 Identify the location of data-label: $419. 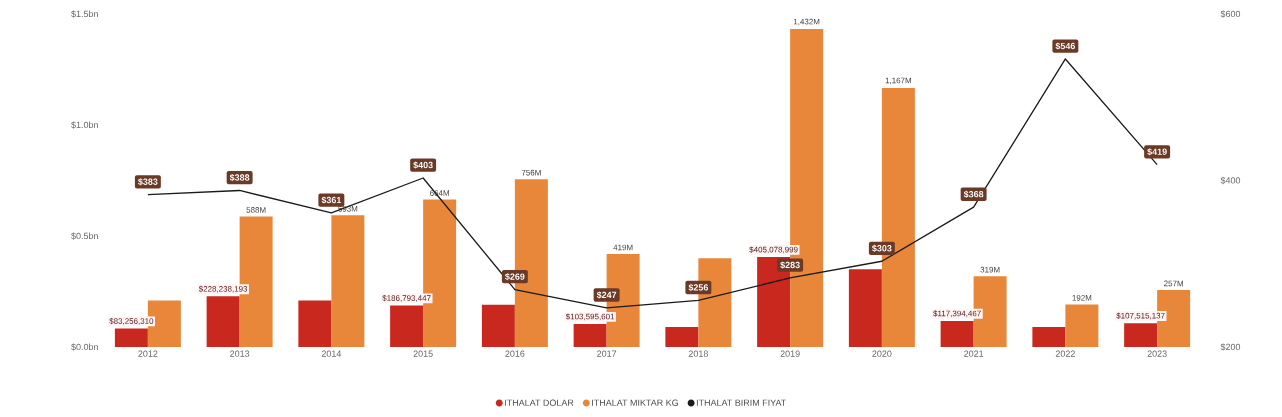
(1157, 152).